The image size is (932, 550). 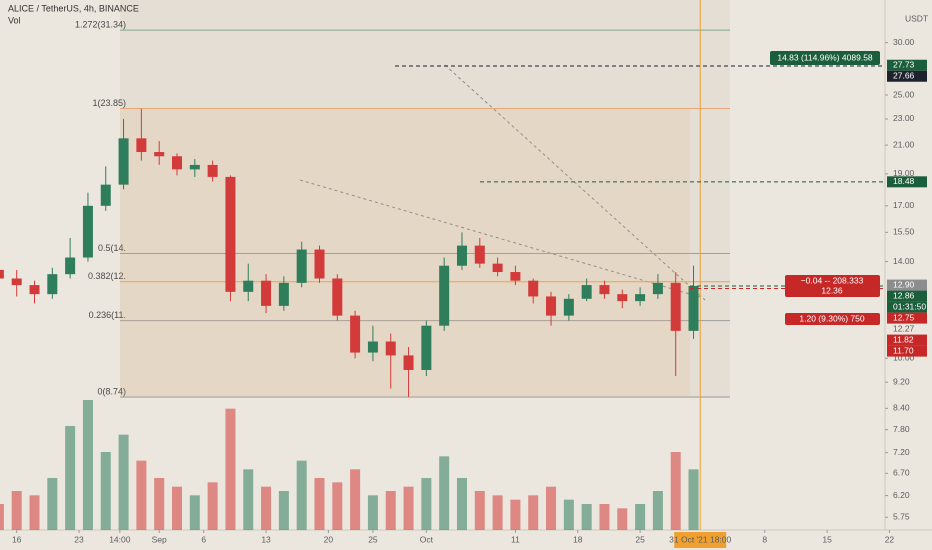 What do you see at coordinates (916, 18) in the screenshot?
I see `currency-label: USDT` at bounding box center [916, 18].